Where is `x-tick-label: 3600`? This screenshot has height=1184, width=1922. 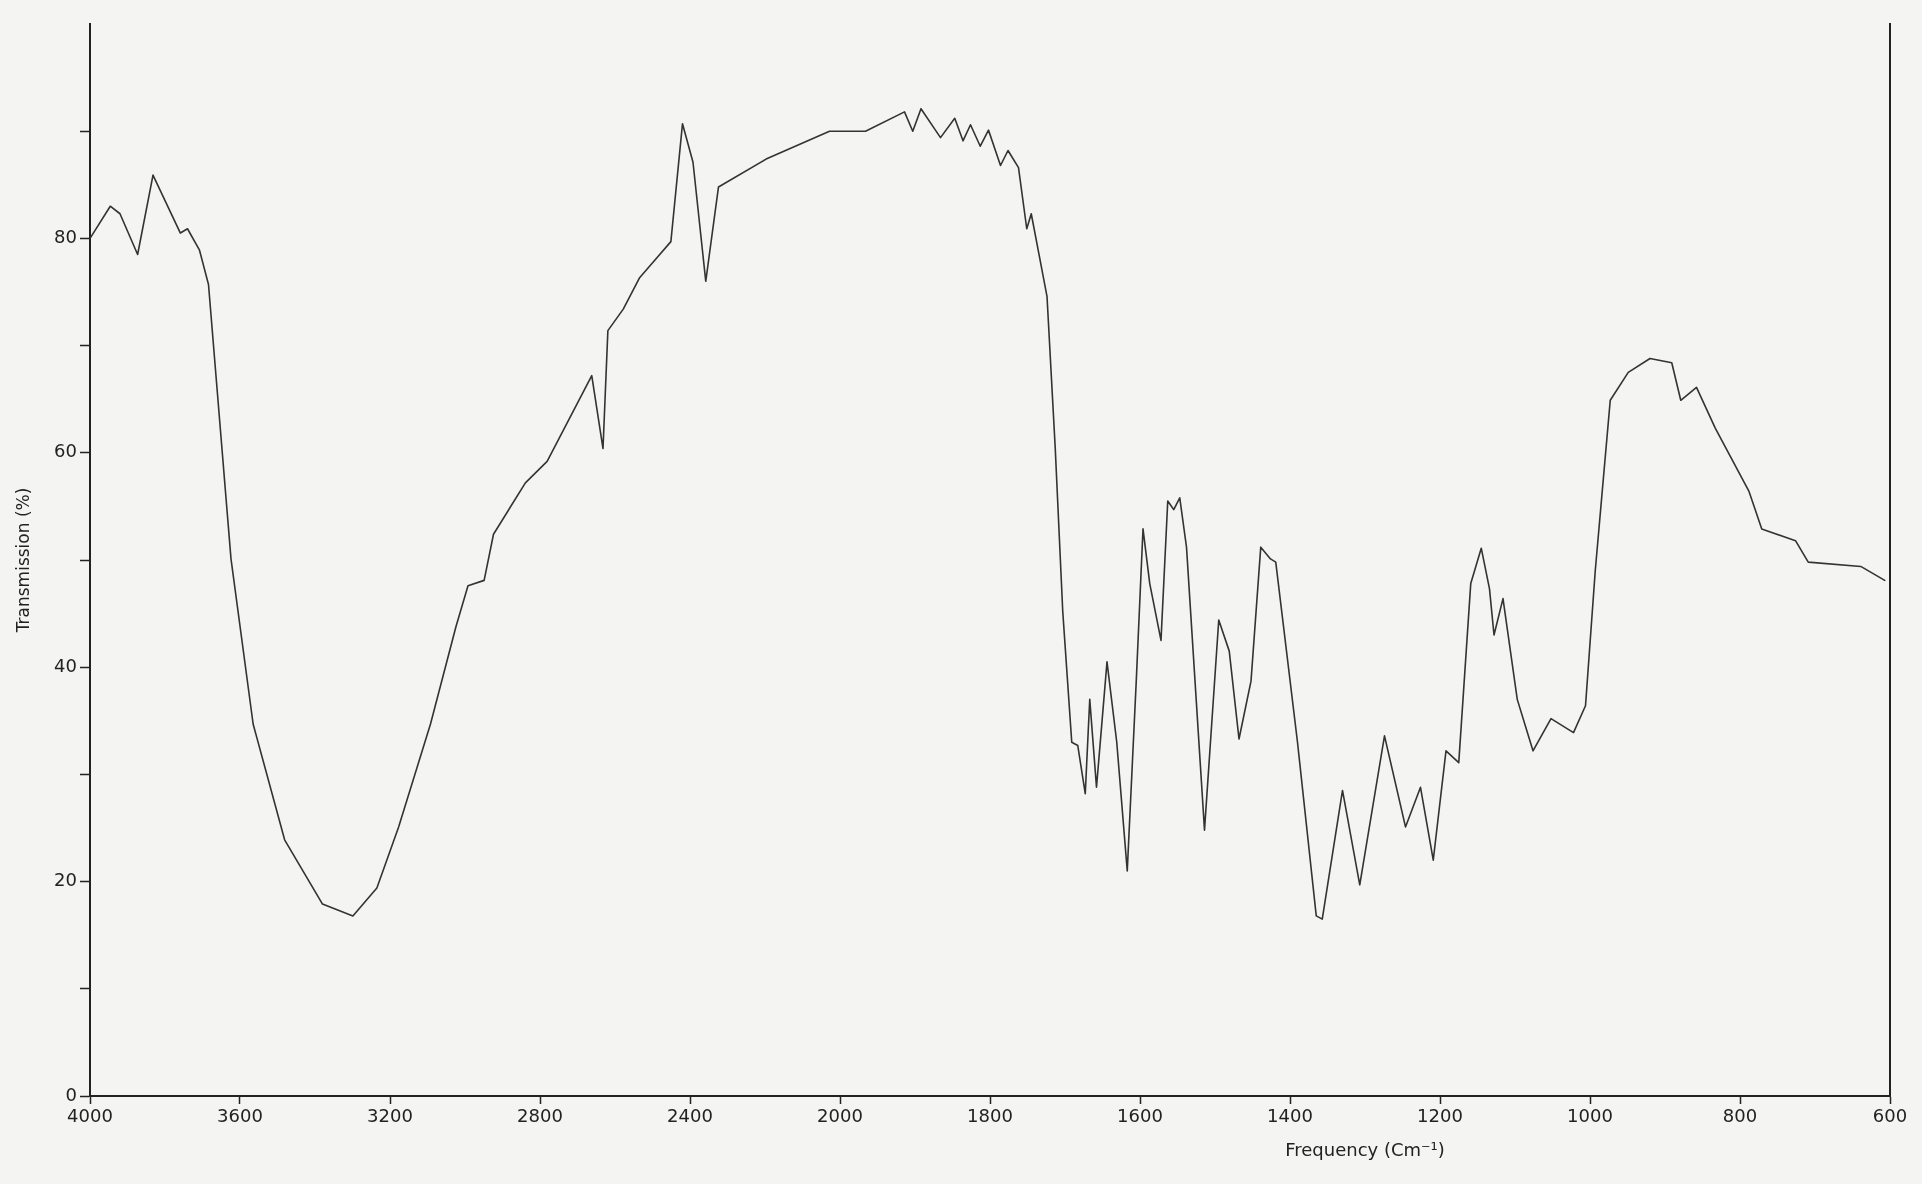
x-tick-label: 3600 is located at coordinates (240, 1116).